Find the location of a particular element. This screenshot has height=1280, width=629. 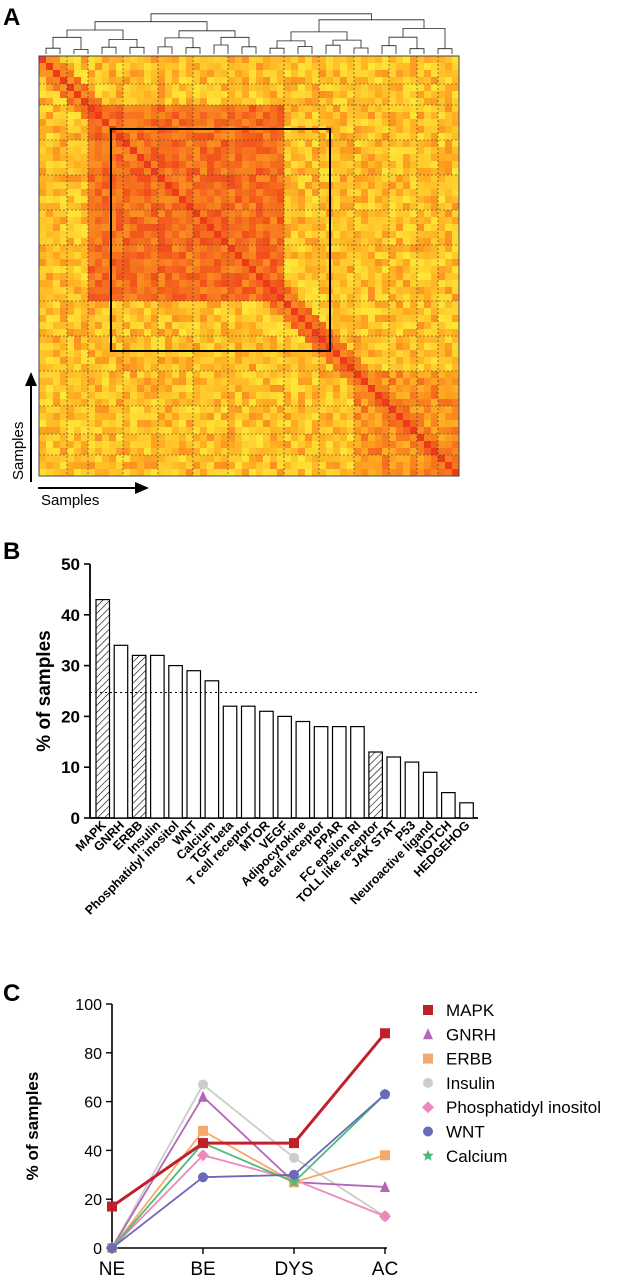

series-point-gnrh is located at coordinates (203, 1096).